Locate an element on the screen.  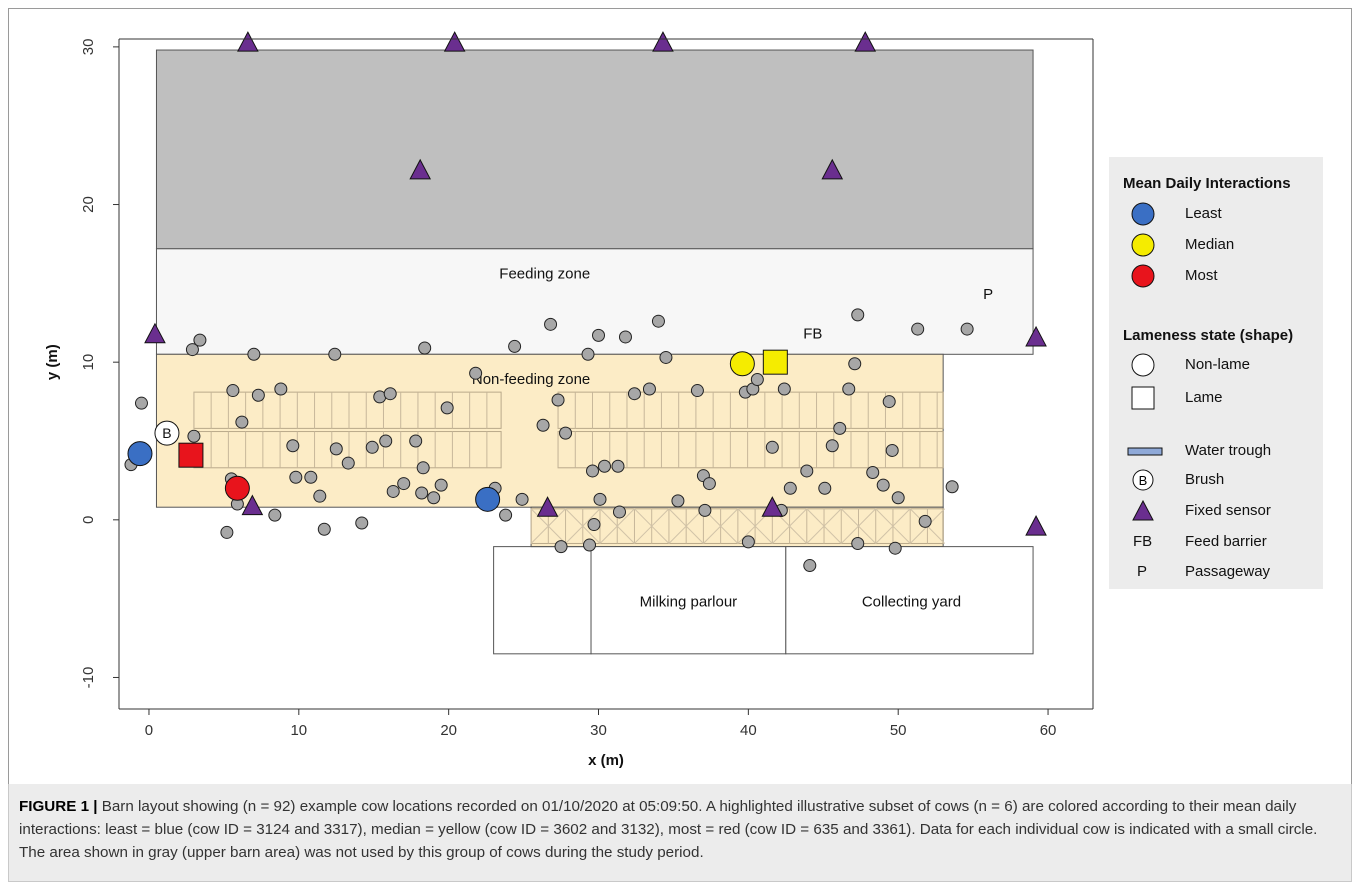
collecting-yard-label: Collecting yard is located at coordinates (911, 602).